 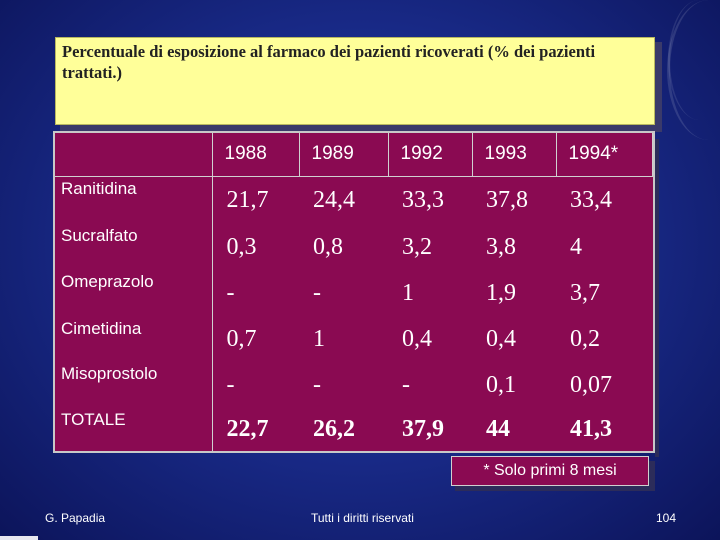 What do you see at coordinates (498, 429) in the screenshot?
I see `cell-value: 44` at bounding box center [498, 429].